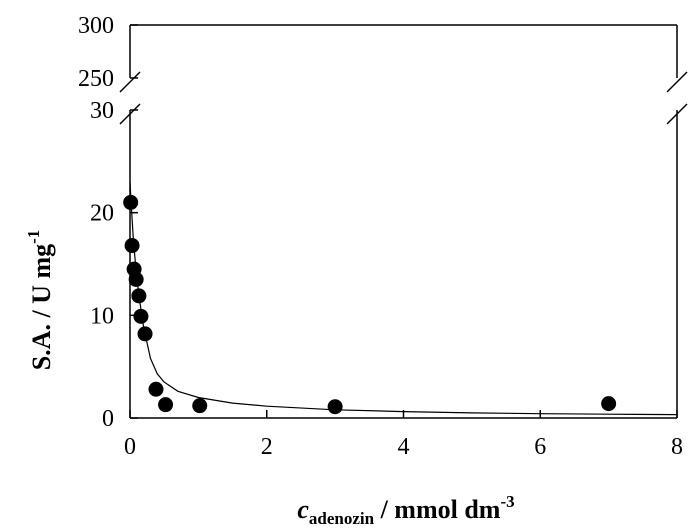 This screenshot has width=688, height=531. Describe the element at coordinates (540, 447) in the screenshot. I see `x-tick-label: 6` at that location.